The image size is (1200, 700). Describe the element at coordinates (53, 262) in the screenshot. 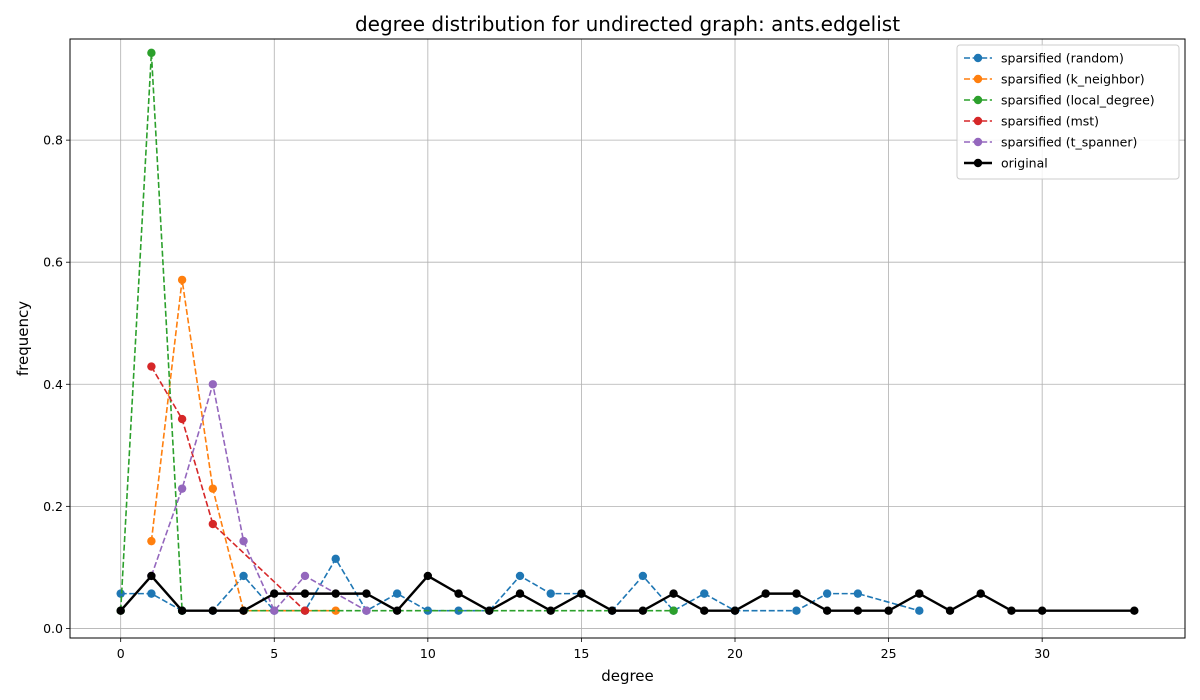

I see `y-tick-label: 0.6` at that location.